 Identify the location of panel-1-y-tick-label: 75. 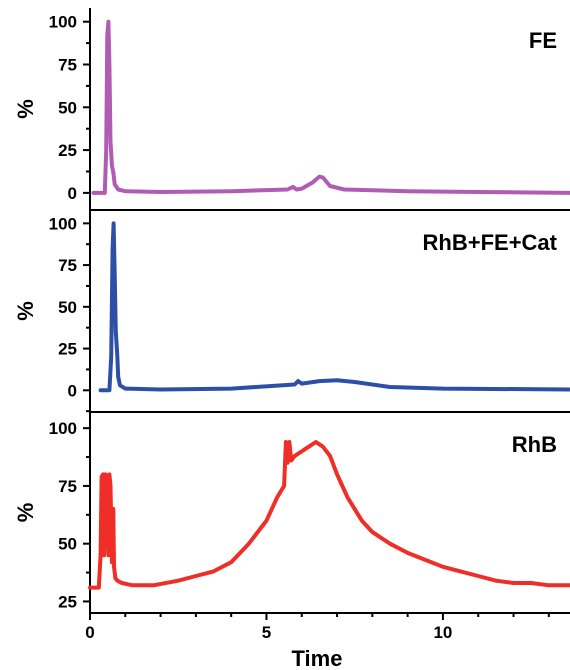
(67, 265).